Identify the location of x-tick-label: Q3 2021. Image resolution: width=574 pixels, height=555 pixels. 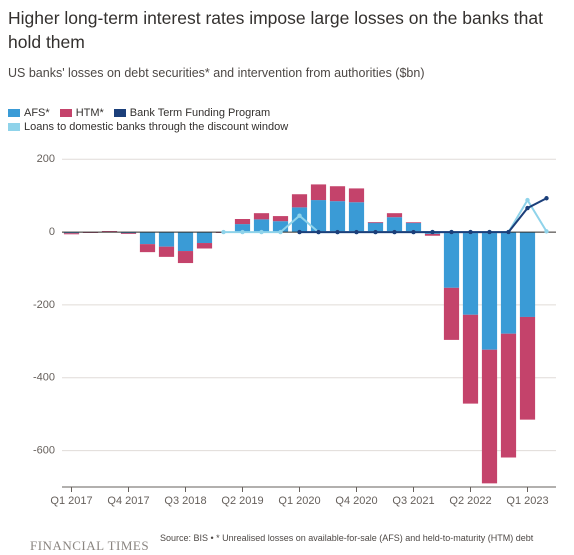
(413, 501).